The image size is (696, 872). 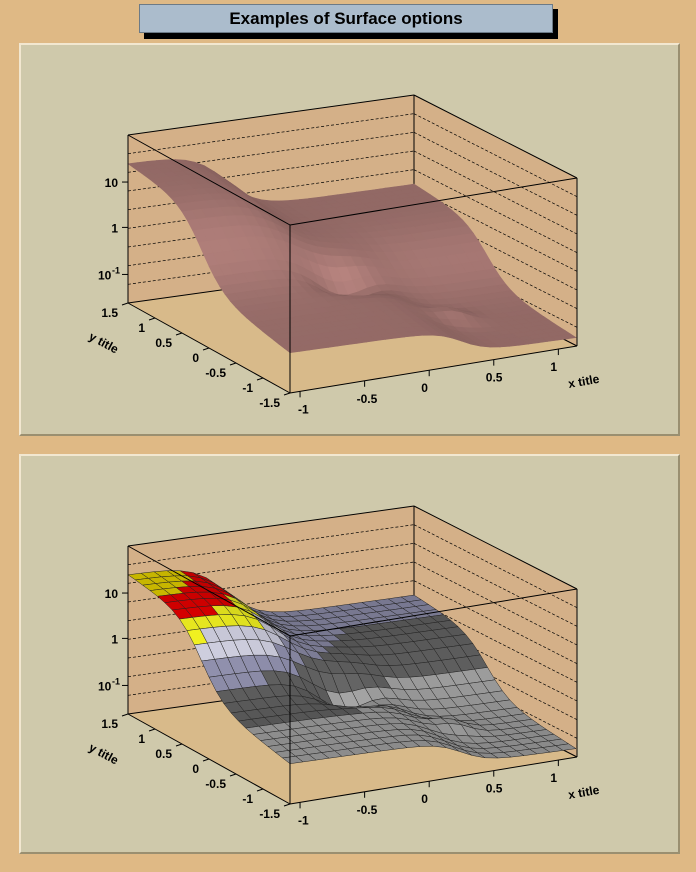 What do you see at coordinates (346, 18) in the screenshot?
I see `page-title: Examples of Surface options` at bounding box center [346, 18].